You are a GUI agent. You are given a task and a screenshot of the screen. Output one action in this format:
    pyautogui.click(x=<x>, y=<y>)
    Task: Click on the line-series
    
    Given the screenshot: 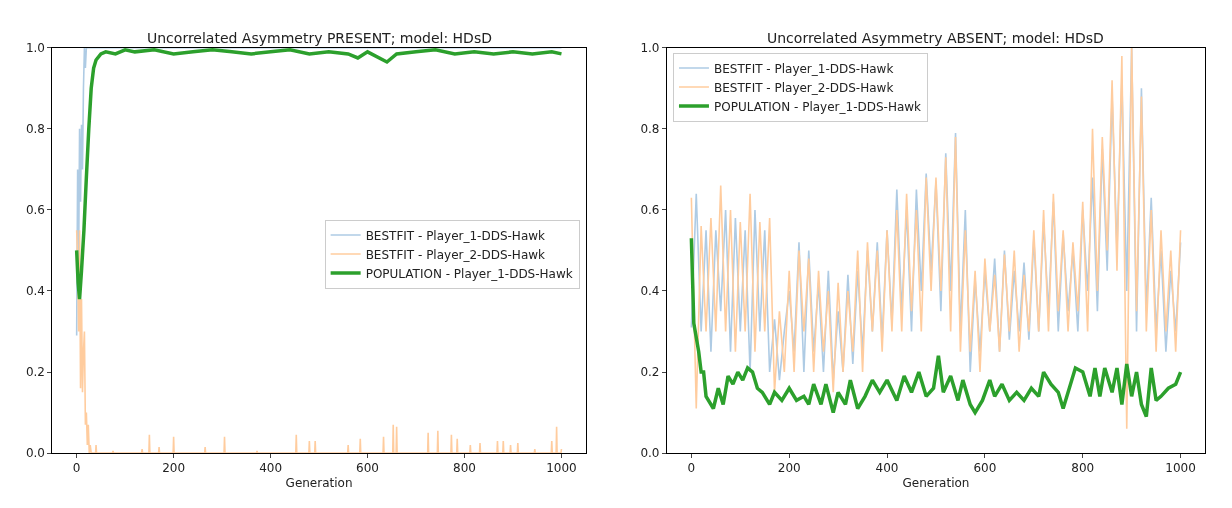 What is the action you would take?
    pyautogui.click(x=936, y=327)
    